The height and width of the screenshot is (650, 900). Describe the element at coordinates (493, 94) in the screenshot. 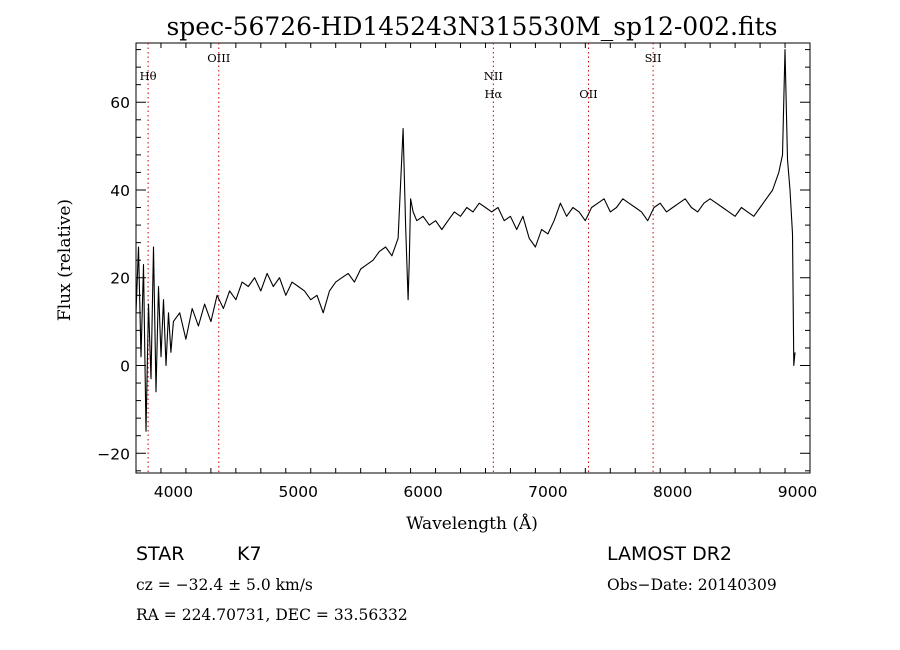

I see `vline-label: Hα` at that location.